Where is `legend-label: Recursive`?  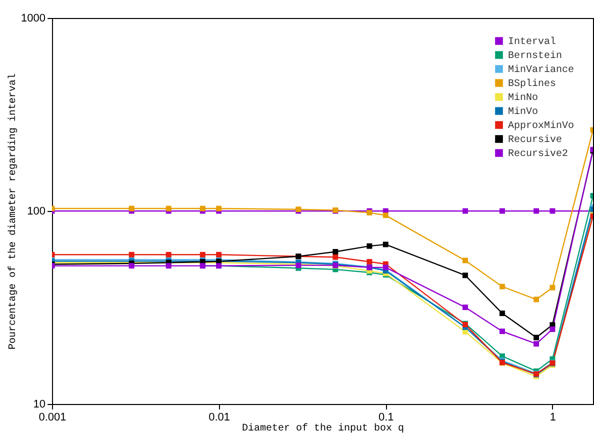 legend-label: Recursive is located at coordinates (535, 140).